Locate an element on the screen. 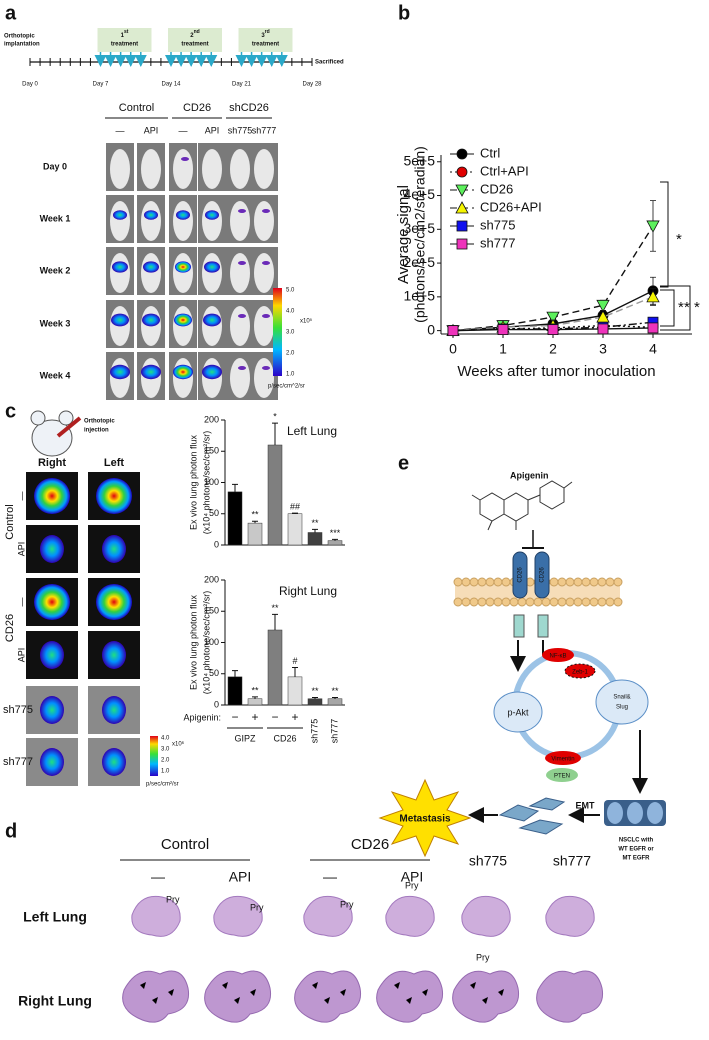  day-label: Day 28 is located at coordinates (312, 85).